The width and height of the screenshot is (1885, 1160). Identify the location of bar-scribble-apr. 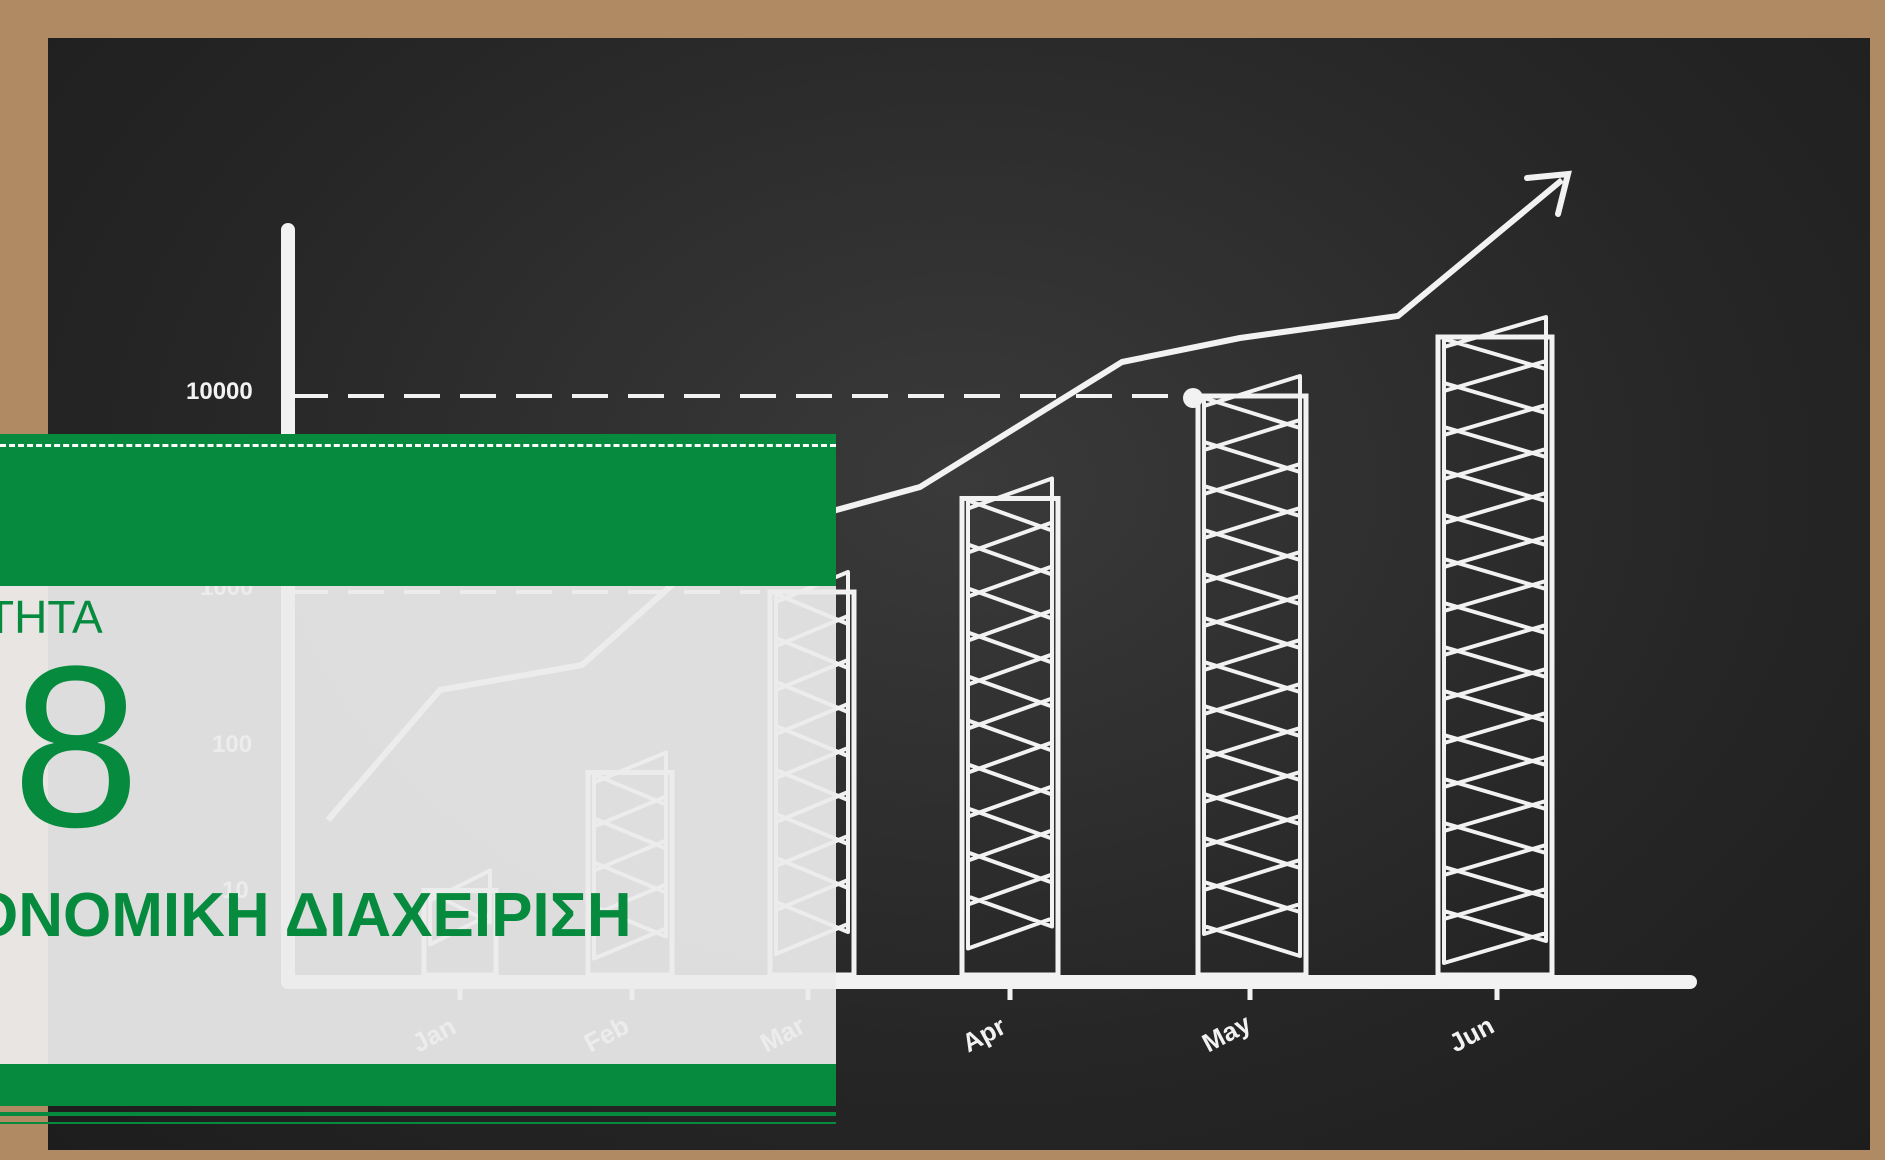
(1010, 713).